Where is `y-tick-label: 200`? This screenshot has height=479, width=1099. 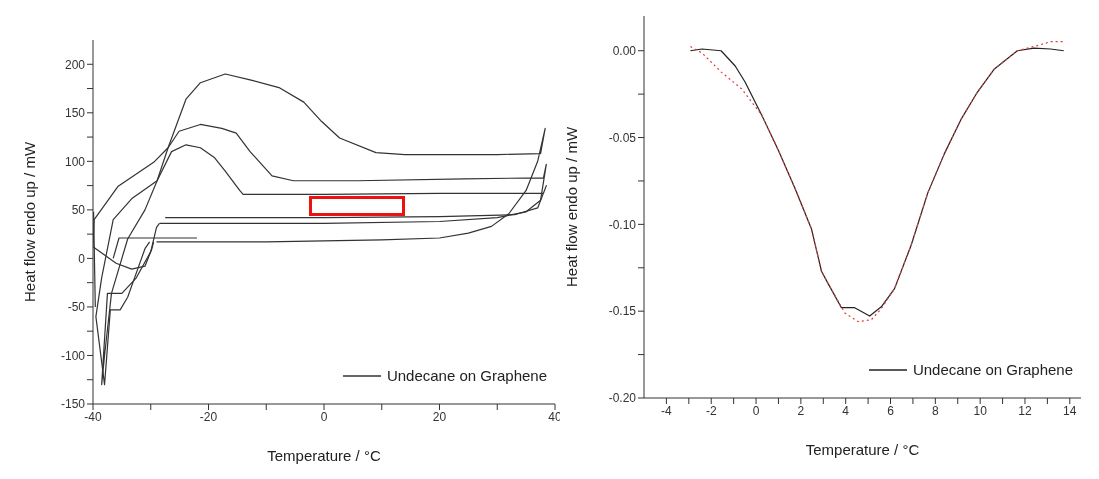
y-tick-label: 200 is located at coordinates (75, 64).